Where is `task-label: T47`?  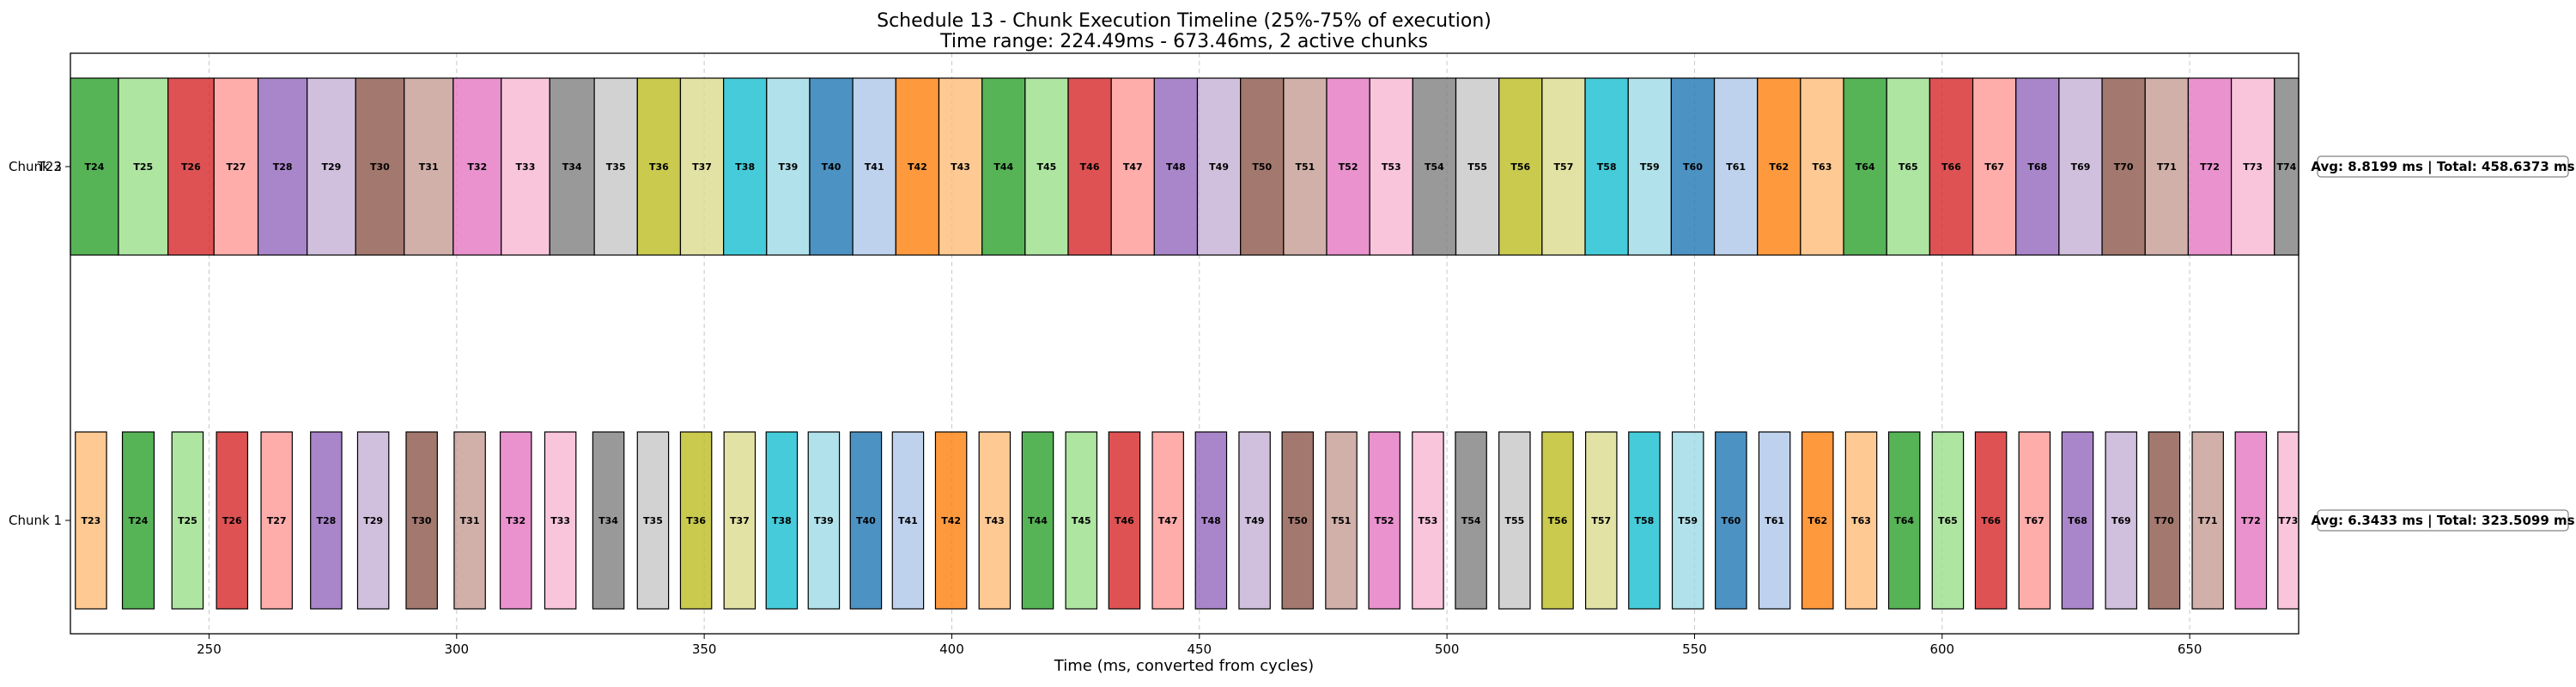 task-label: T47 is located at coordinates (1168, 520).